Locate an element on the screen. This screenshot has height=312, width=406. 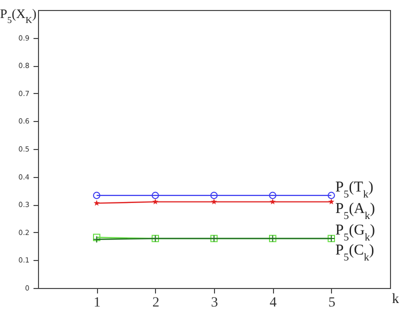
series-label: P$_{5}$(T$_{k}$) is located at coordinates (354, 189).